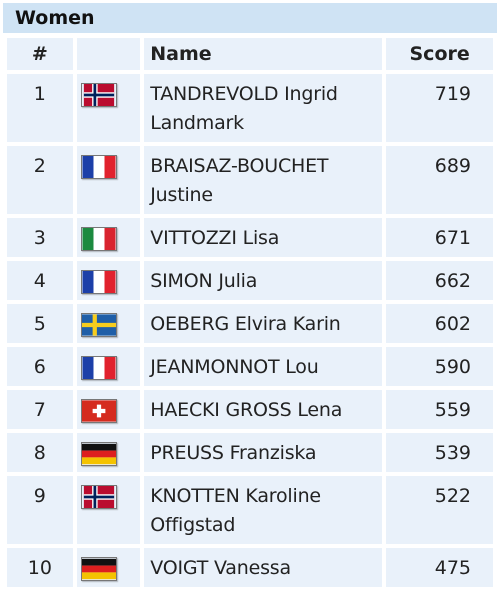  What do you see at coordinates (40, 510) in the screenshot?
I see `rank-cell: 9` at bounding box center [40, 510].